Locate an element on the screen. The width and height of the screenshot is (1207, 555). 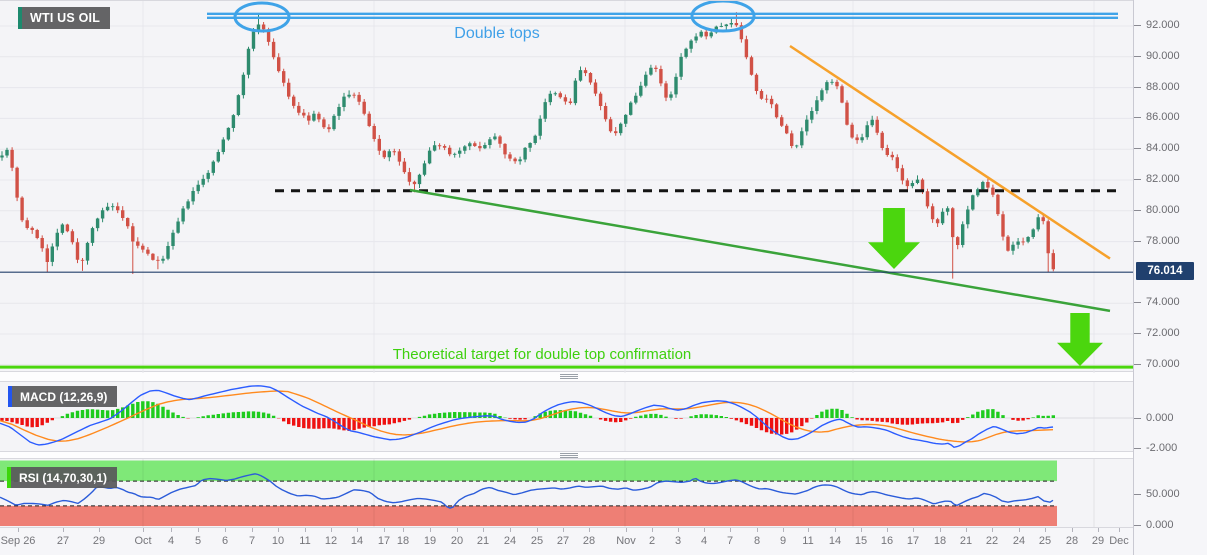
price-axis-label: 74.000 is located at coordinates (1163, 301).